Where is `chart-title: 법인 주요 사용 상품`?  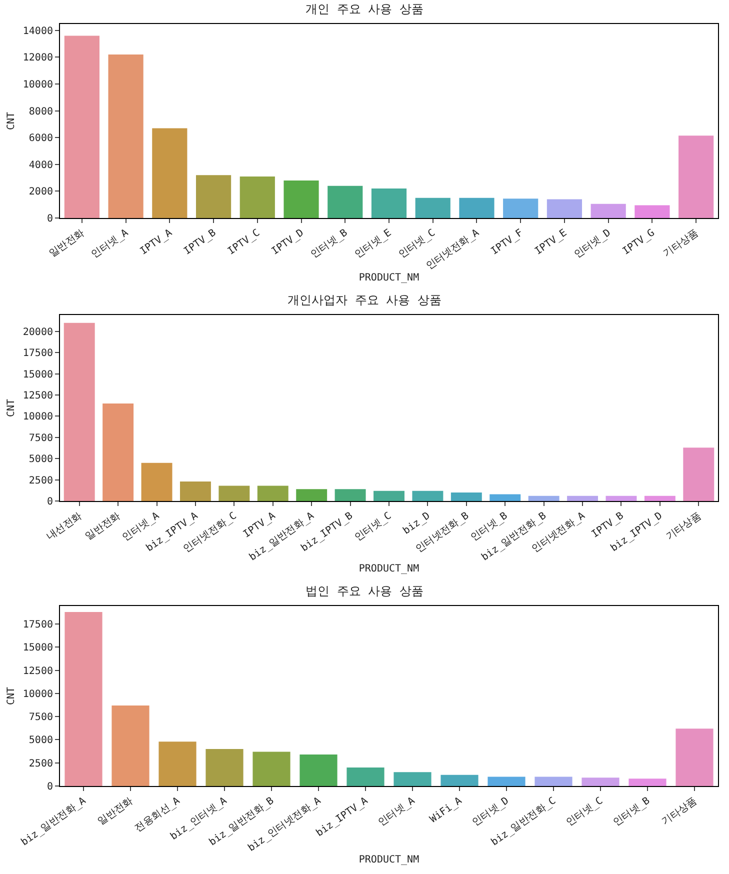 chart-title: 법인 주요 사용 상품 is located at coordinates (365, 591).